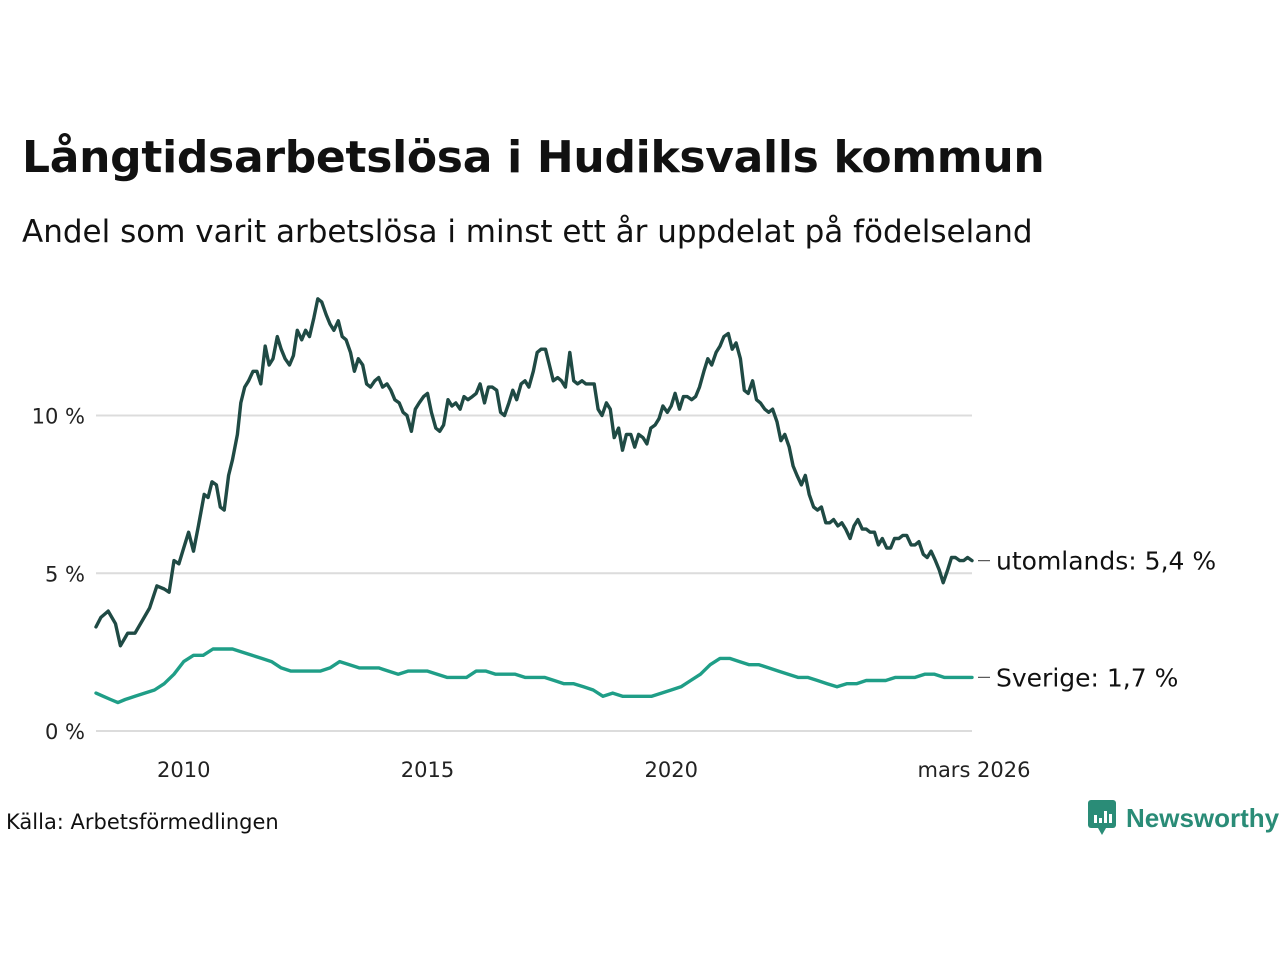 The width and height of the screenshot is (1280, 960). Describe the element at coordinates (973, 770) in the screenshot. I see `x-tick-label: mars 2026` at that location.